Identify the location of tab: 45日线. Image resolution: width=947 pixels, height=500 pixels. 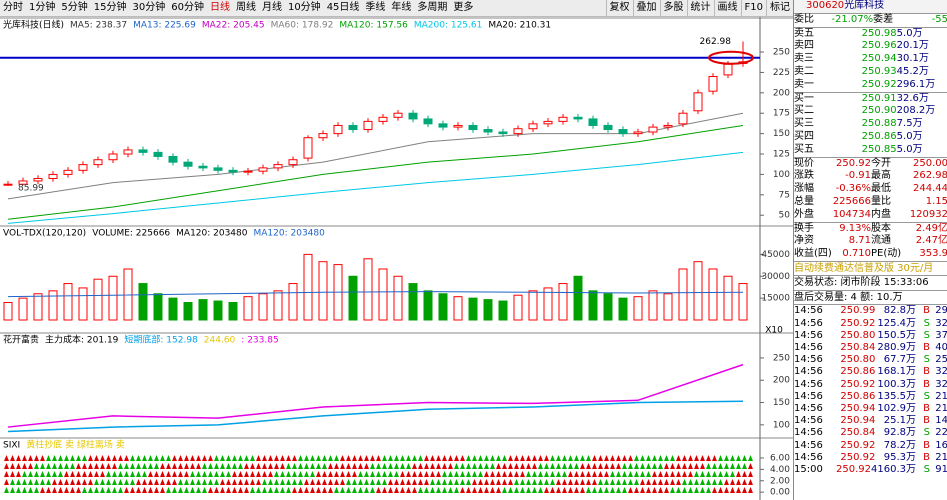
(343, 7).